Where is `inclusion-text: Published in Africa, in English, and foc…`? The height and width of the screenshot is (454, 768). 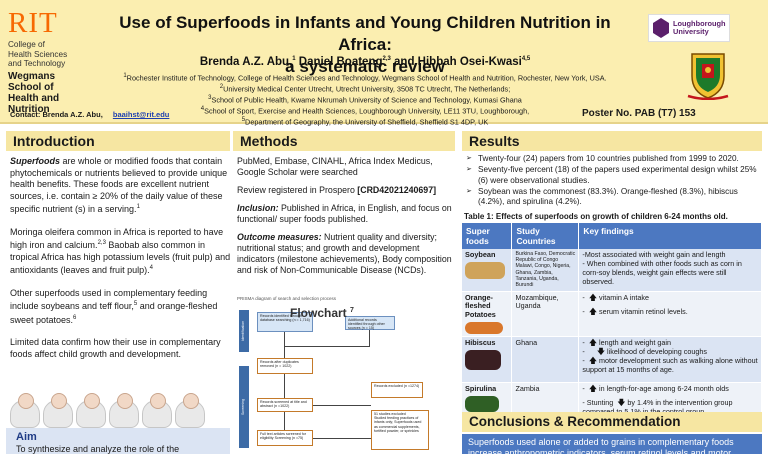
inclusion-text: Published in Africa, in English, and foc… is located at coordinates (344, 213).